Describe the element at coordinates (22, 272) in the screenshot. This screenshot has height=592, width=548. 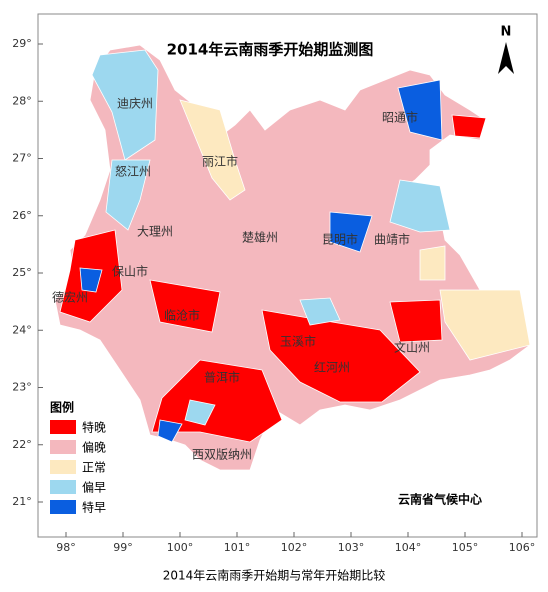
I see `y-tick-label: 25°` at that location.